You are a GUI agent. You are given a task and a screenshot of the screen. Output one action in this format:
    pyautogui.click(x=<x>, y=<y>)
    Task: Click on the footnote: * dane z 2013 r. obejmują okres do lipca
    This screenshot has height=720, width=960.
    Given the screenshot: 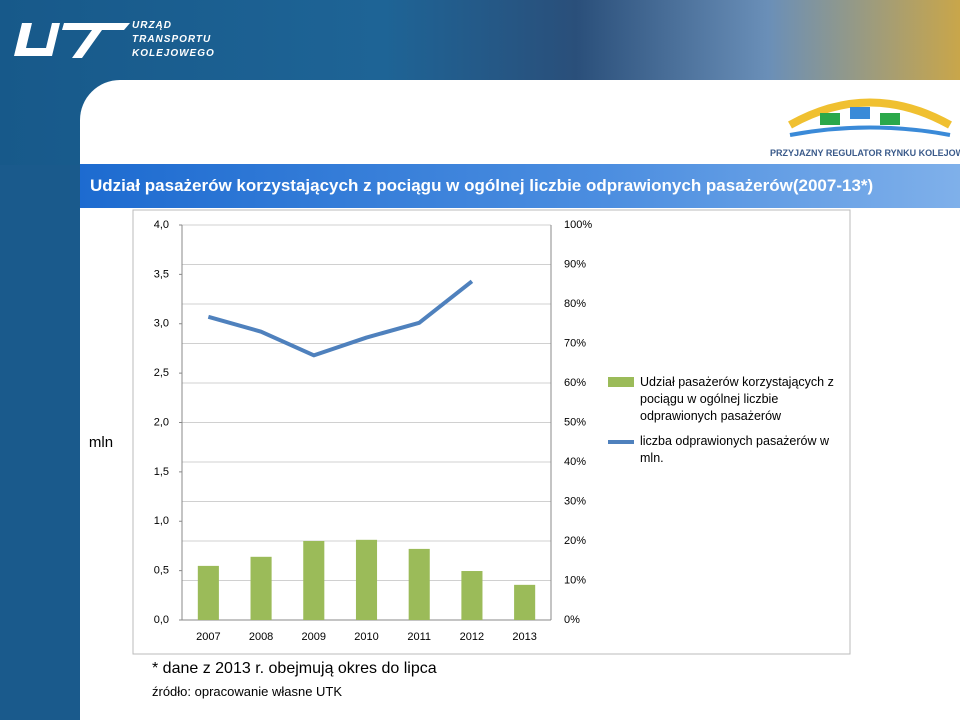 What is the action you would take?
    pyautogui.click(x=294, y=668)
    